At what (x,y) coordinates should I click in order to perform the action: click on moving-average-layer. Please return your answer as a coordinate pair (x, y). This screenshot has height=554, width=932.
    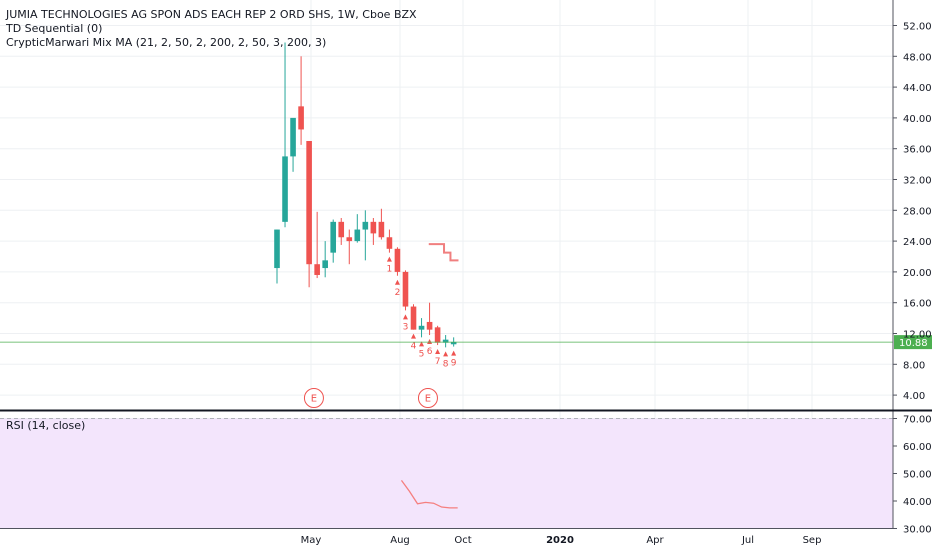
    Looking at the image, I should click on (443, 252).